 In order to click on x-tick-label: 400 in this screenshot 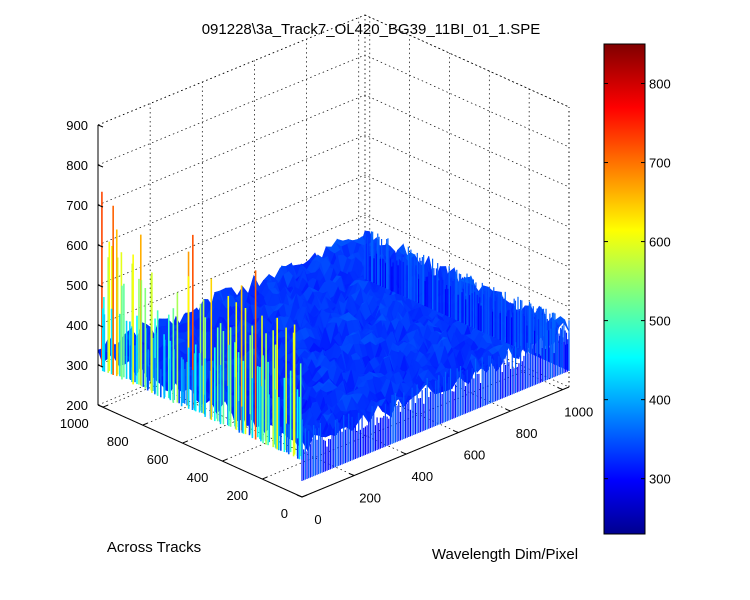, I will do `click(422, 476)`.